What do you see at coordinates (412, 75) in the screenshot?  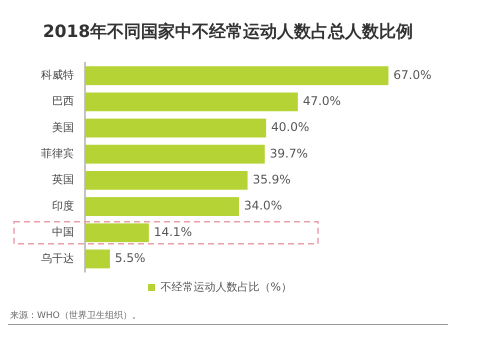 I see `data-label: 67.0%` at bounding box center [412, 75].